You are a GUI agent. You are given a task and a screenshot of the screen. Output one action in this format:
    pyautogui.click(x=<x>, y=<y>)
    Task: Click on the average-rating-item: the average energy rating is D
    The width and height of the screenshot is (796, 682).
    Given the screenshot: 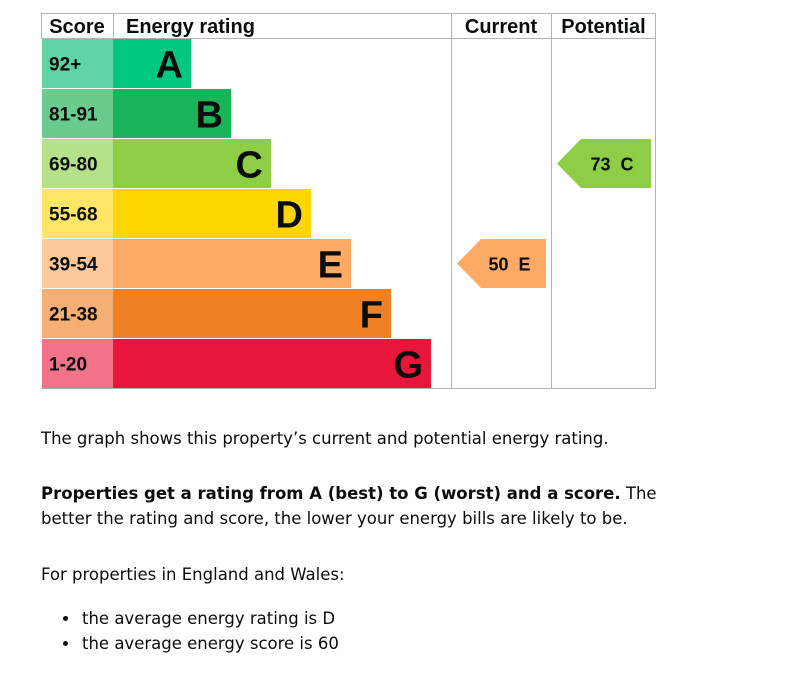 What is the action you would take?
    pyautogui.click(x=209, y=618)
    